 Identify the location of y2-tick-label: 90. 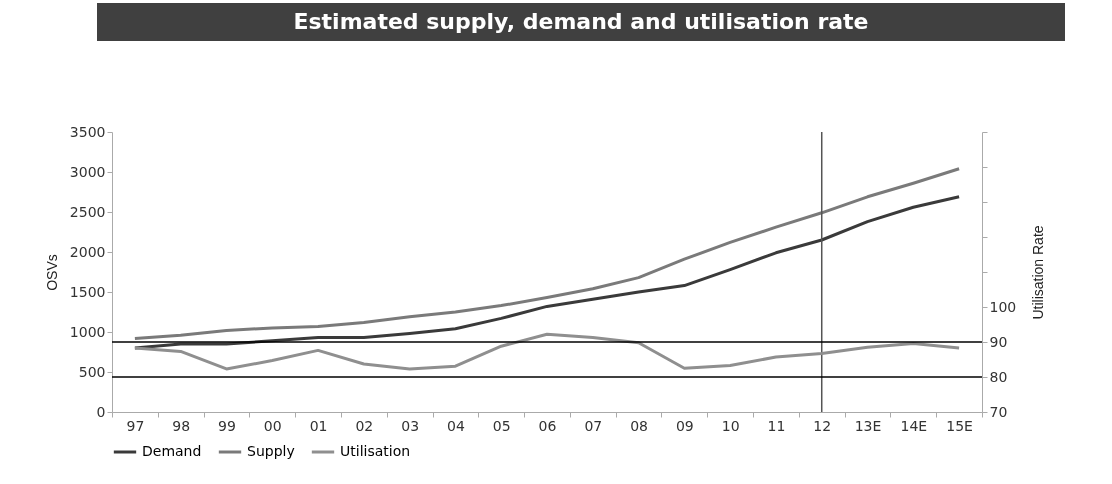
(998, 341).